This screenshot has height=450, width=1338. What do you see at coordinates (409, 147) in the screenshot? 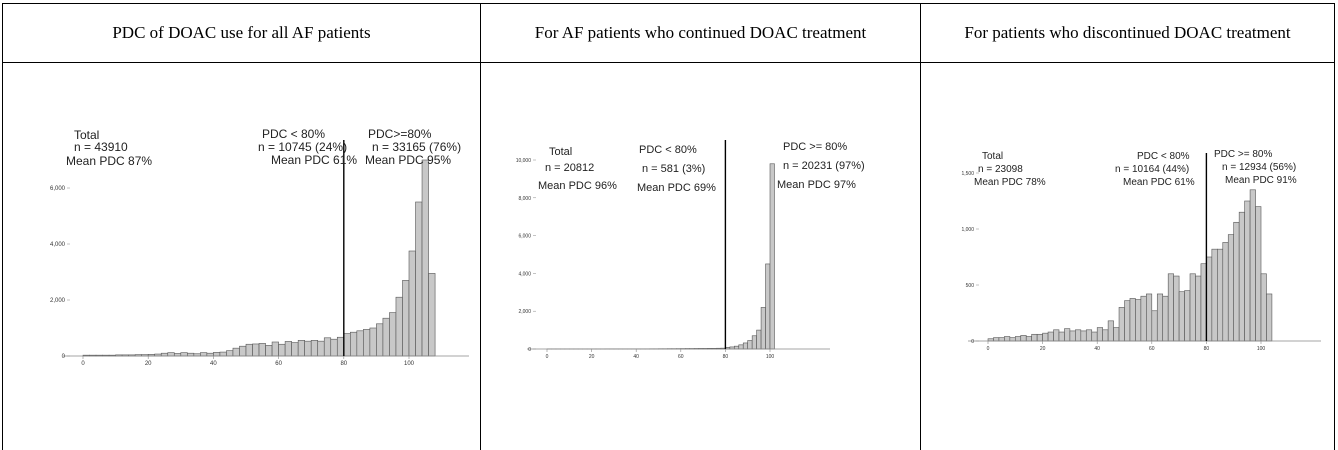
I see `high-pdc-annotation: PDC>=80% n = 33165 (76%) Mean PDC 95%` at bounding box center [409, 147].